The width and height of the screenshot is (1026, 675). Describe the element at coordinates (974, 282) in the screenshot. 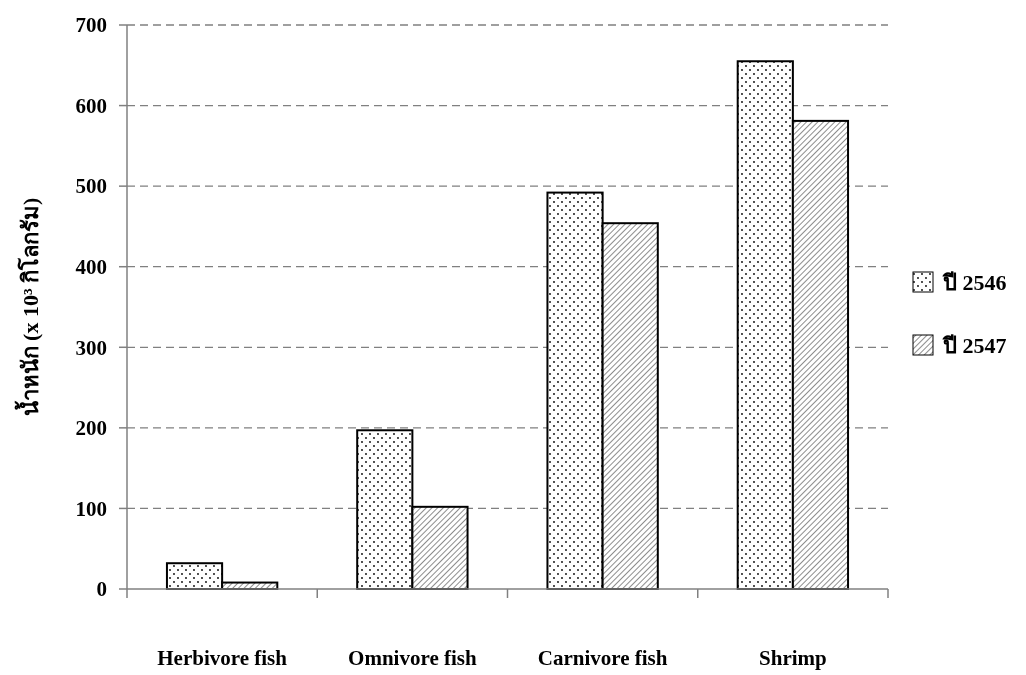

I see `legend-label: ปี 2546` at that location.